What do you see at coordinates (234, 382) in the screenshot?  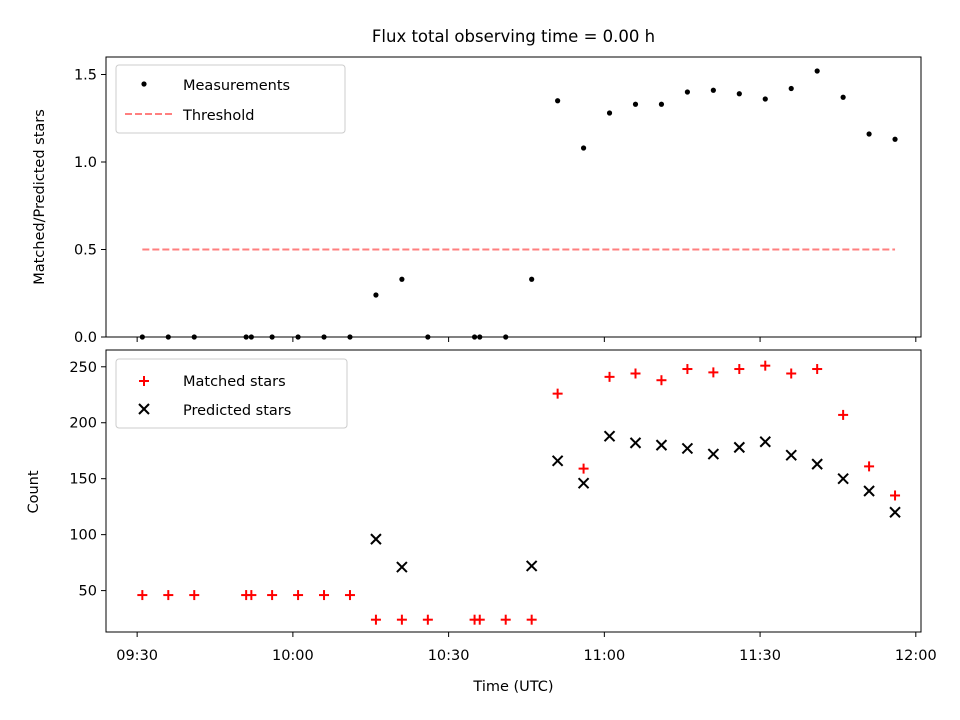 I see `legend-matched-label: Matched stars` at bounding box center [234, 382].